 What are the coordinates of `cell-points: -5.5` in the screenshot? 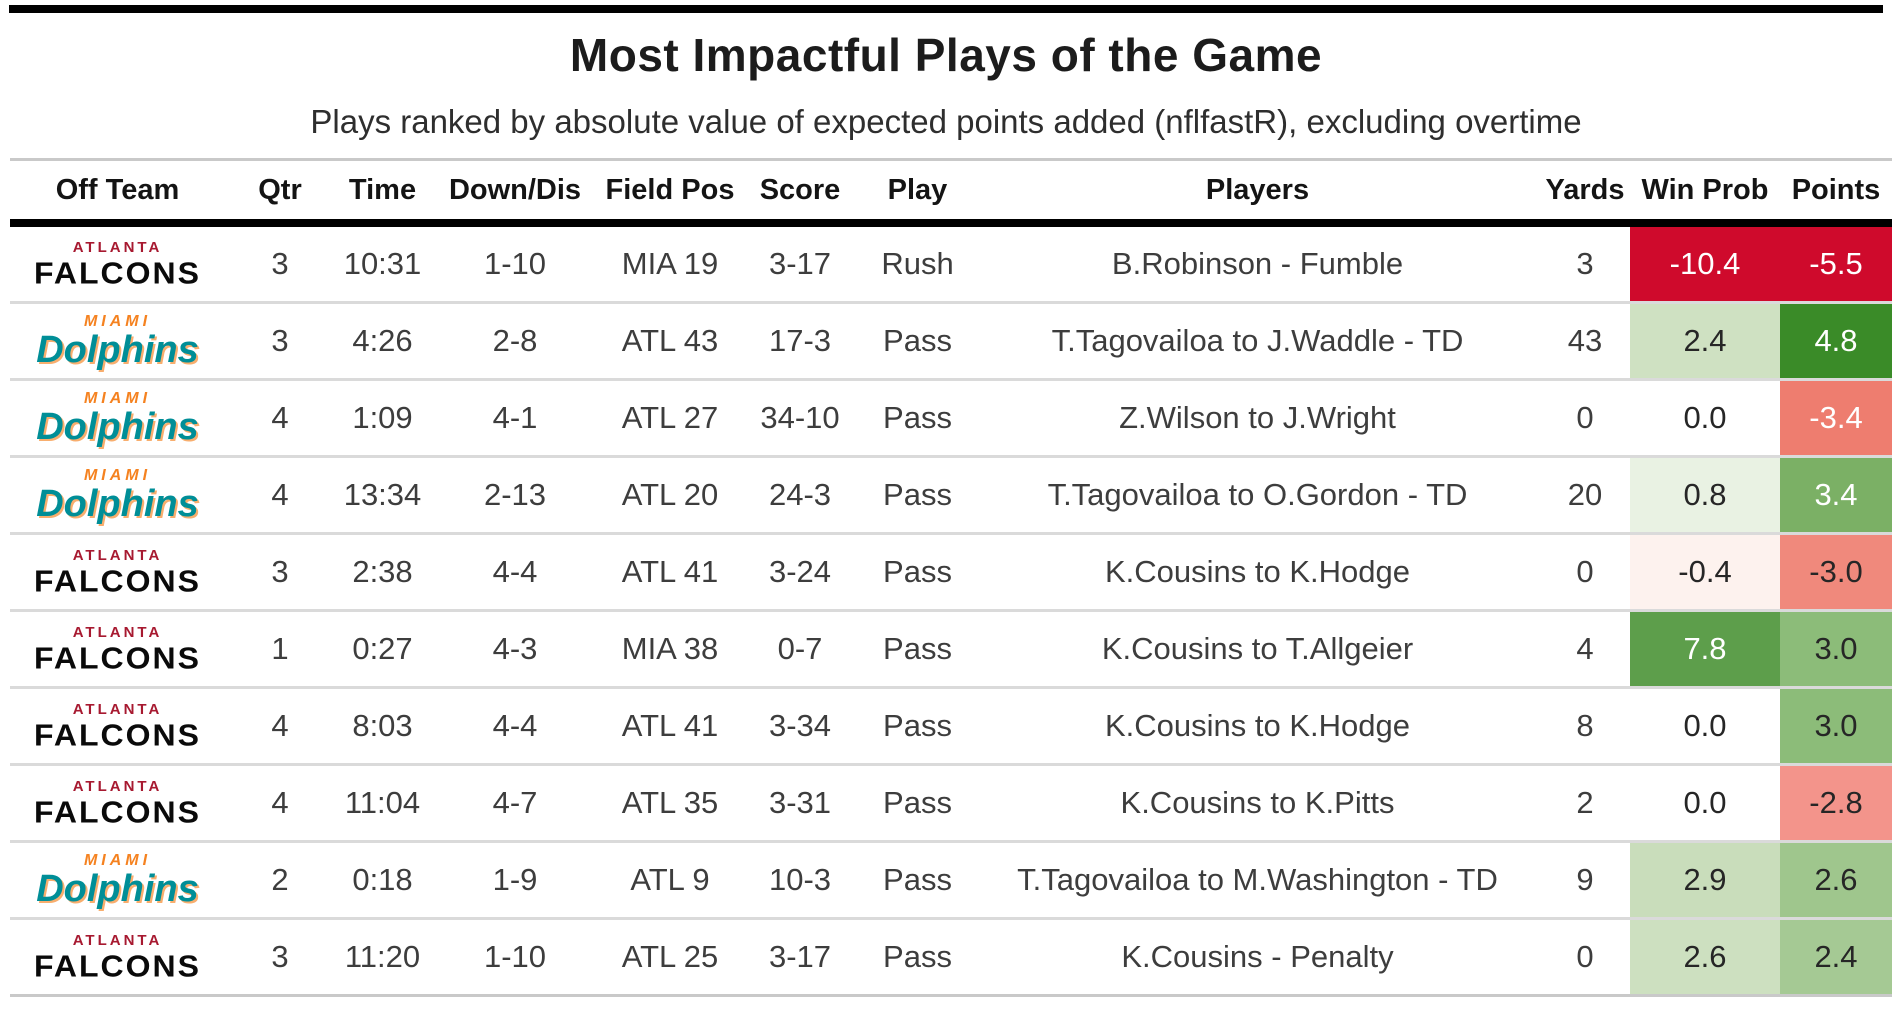 It's located at (1836, 263).